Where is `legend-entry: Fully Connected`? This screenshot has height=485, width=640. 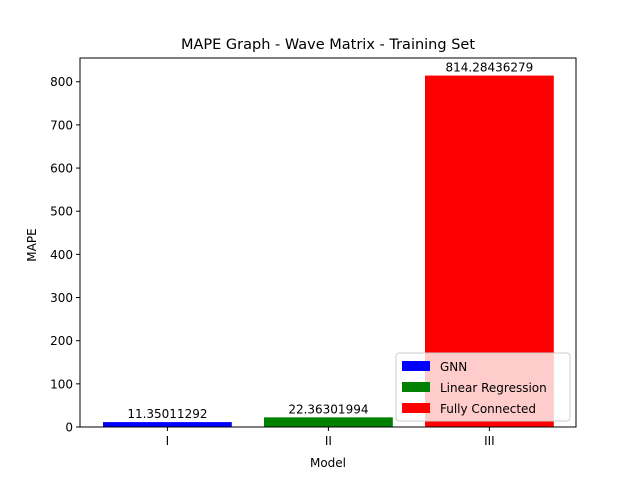
legend-entry: Fully Connected is located at coordinates (488, 409).